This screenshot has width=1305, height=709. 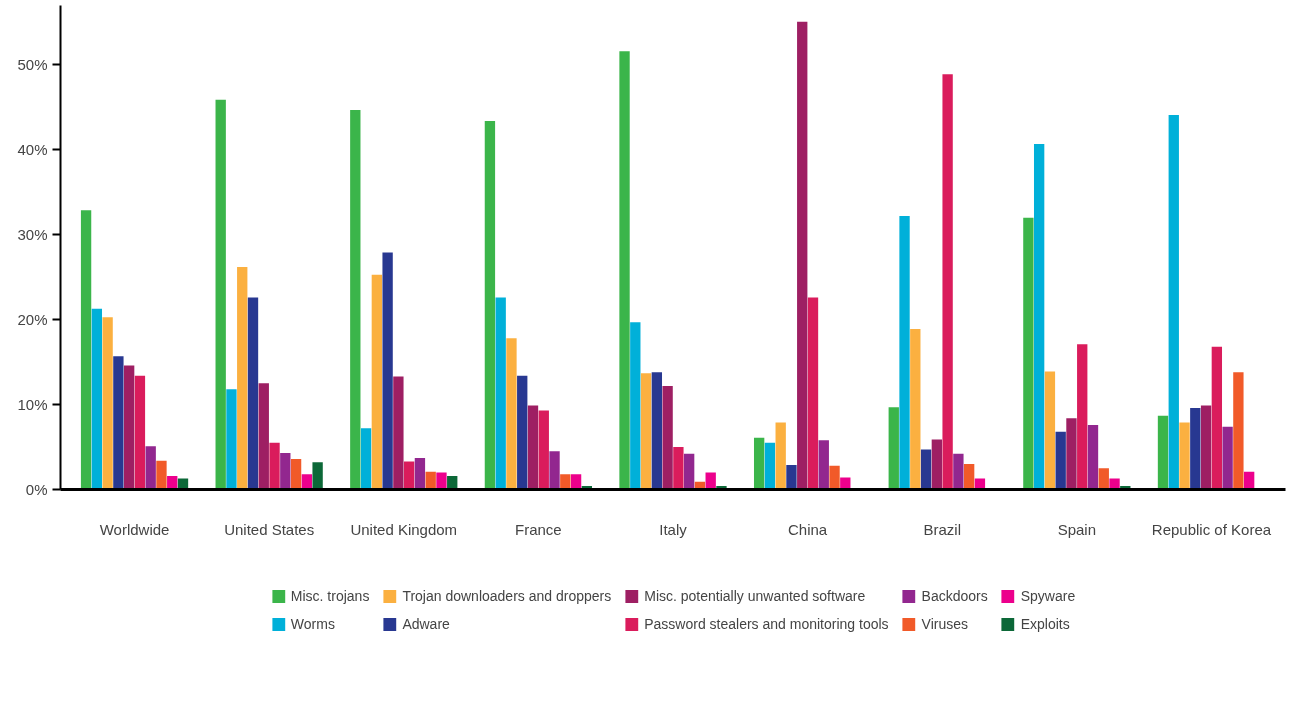 I want to click on legend-label: Password stealers and monitoring tools, so click(x=766, y=624).